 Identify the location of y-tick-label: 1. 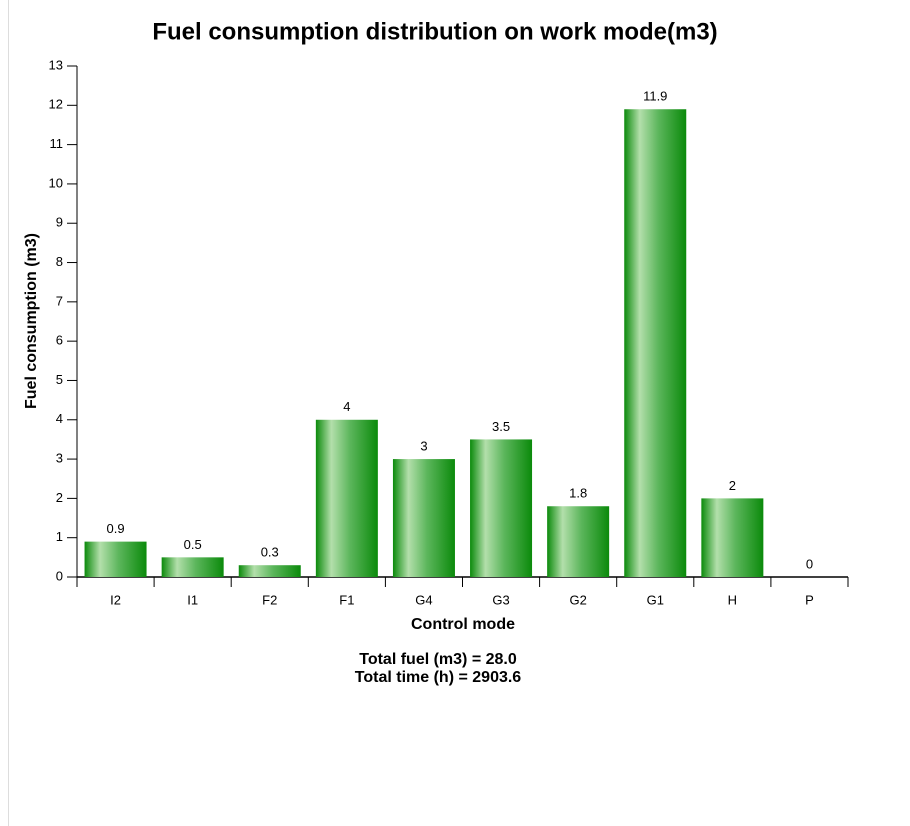
(59, 536).